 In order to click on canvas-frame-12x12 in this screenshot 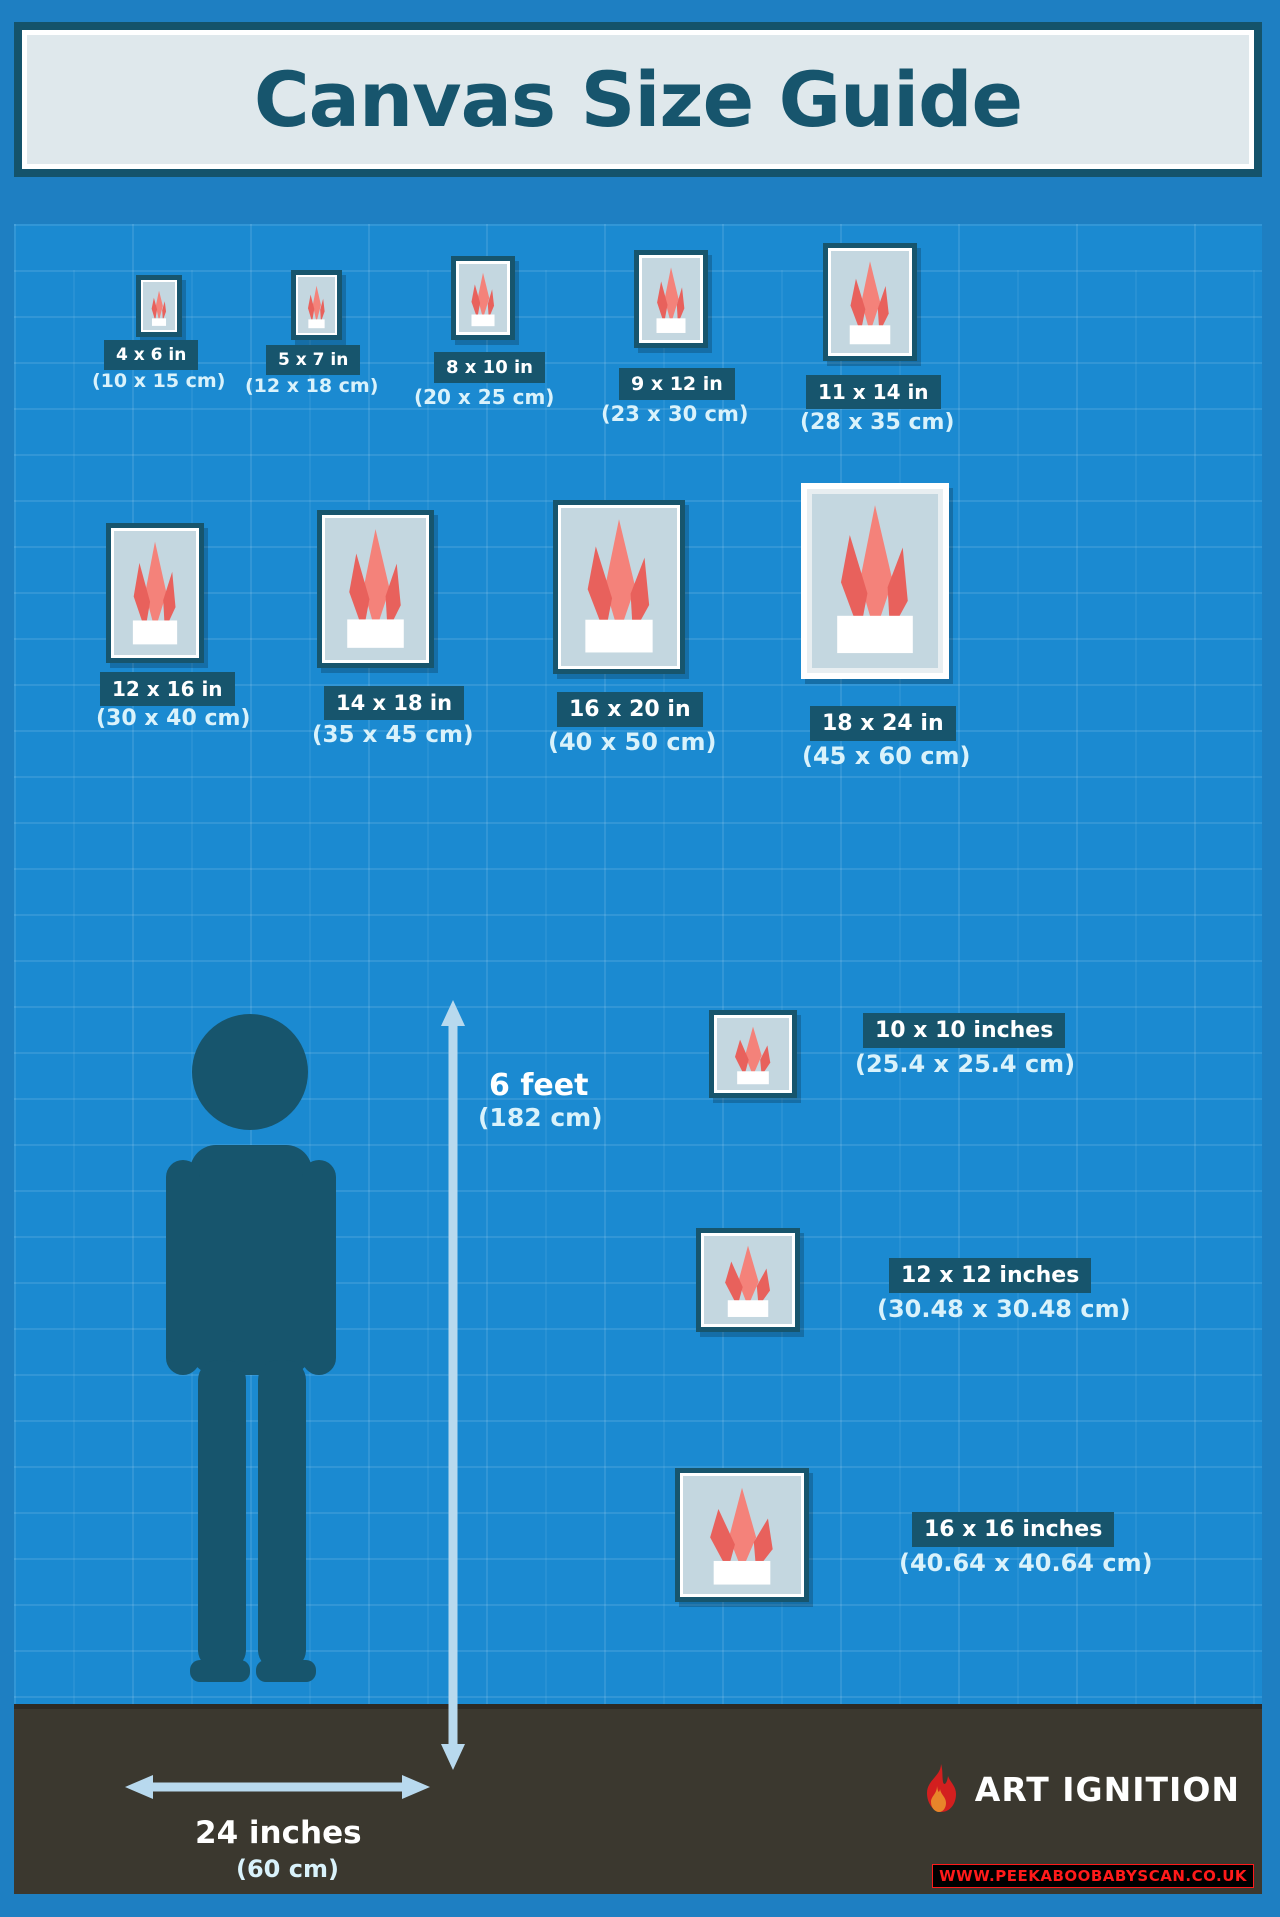, I will do `click(748, 1280)`.